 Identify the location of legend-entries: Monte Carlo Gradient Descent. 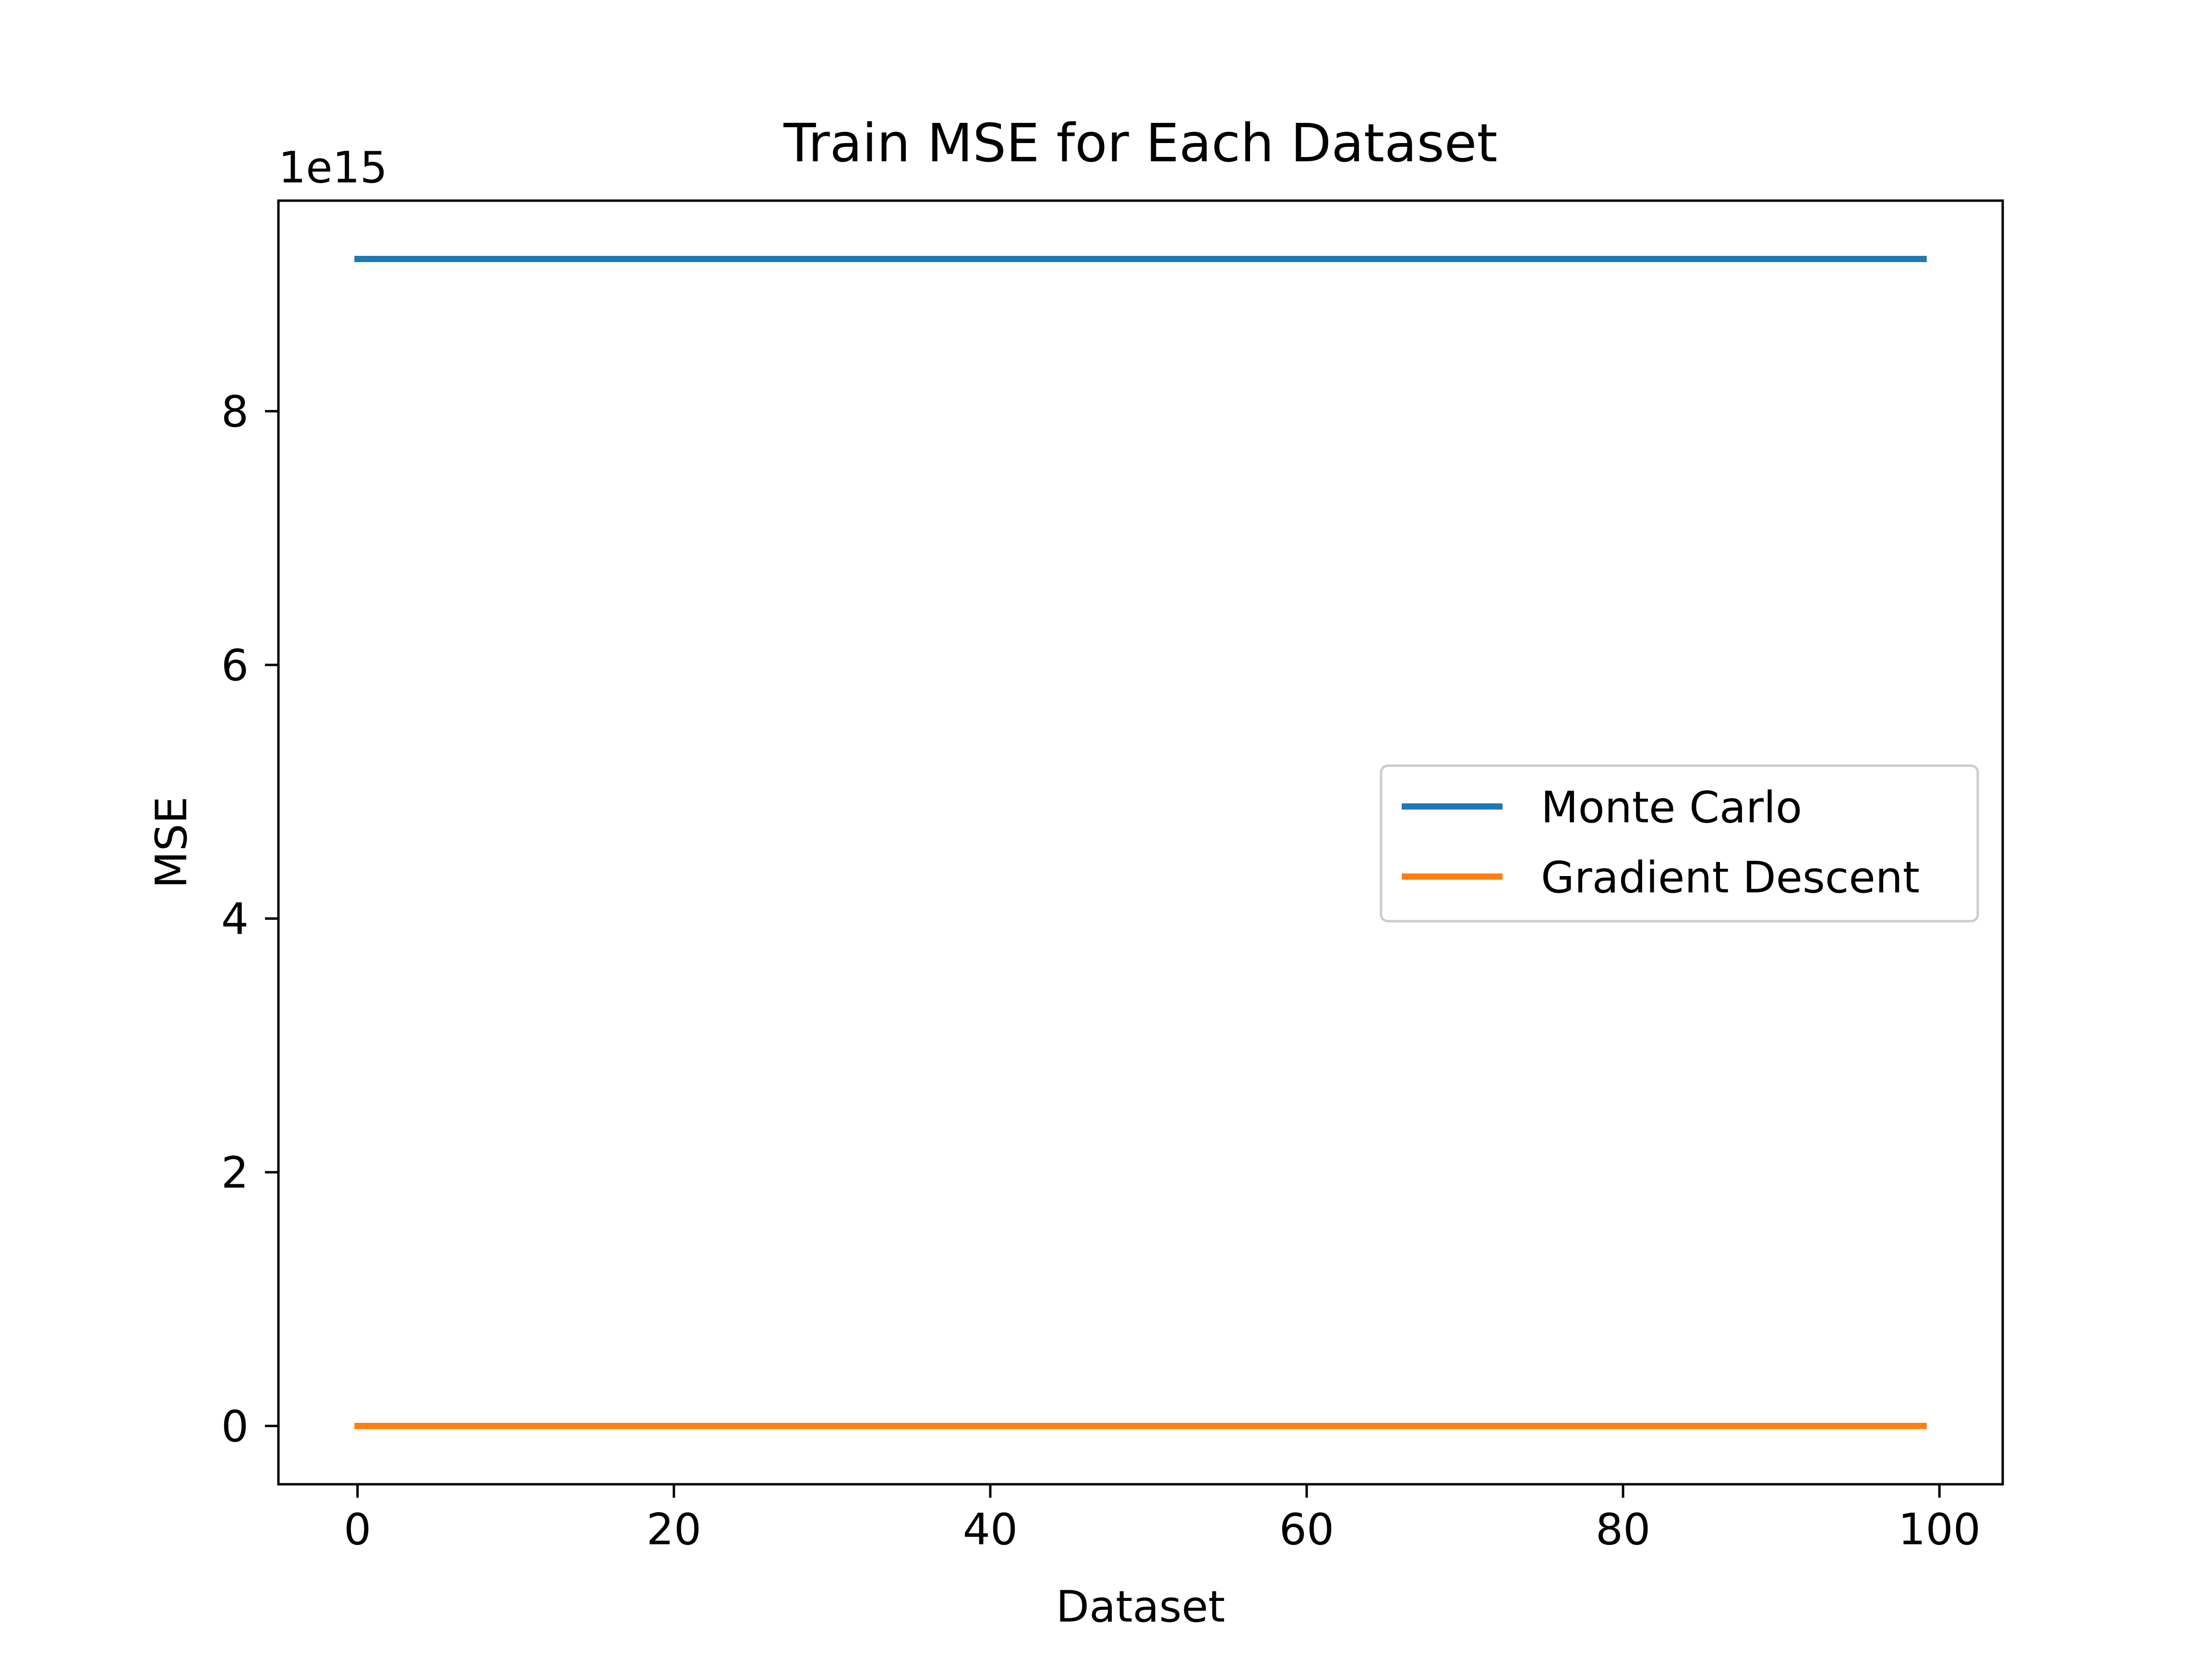
(1661, 842).